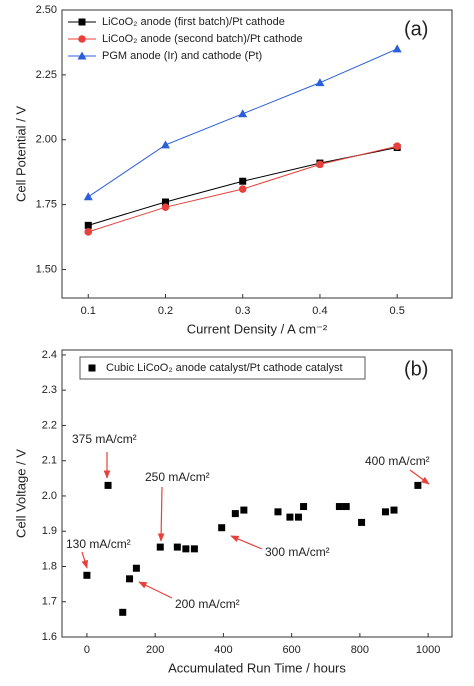 Image resolution: width=474 pixels, height=686 pixels. Describe the element at coordinates (49, 355) in the screenshot. I see `y-tick-label: 2.4` at that location.